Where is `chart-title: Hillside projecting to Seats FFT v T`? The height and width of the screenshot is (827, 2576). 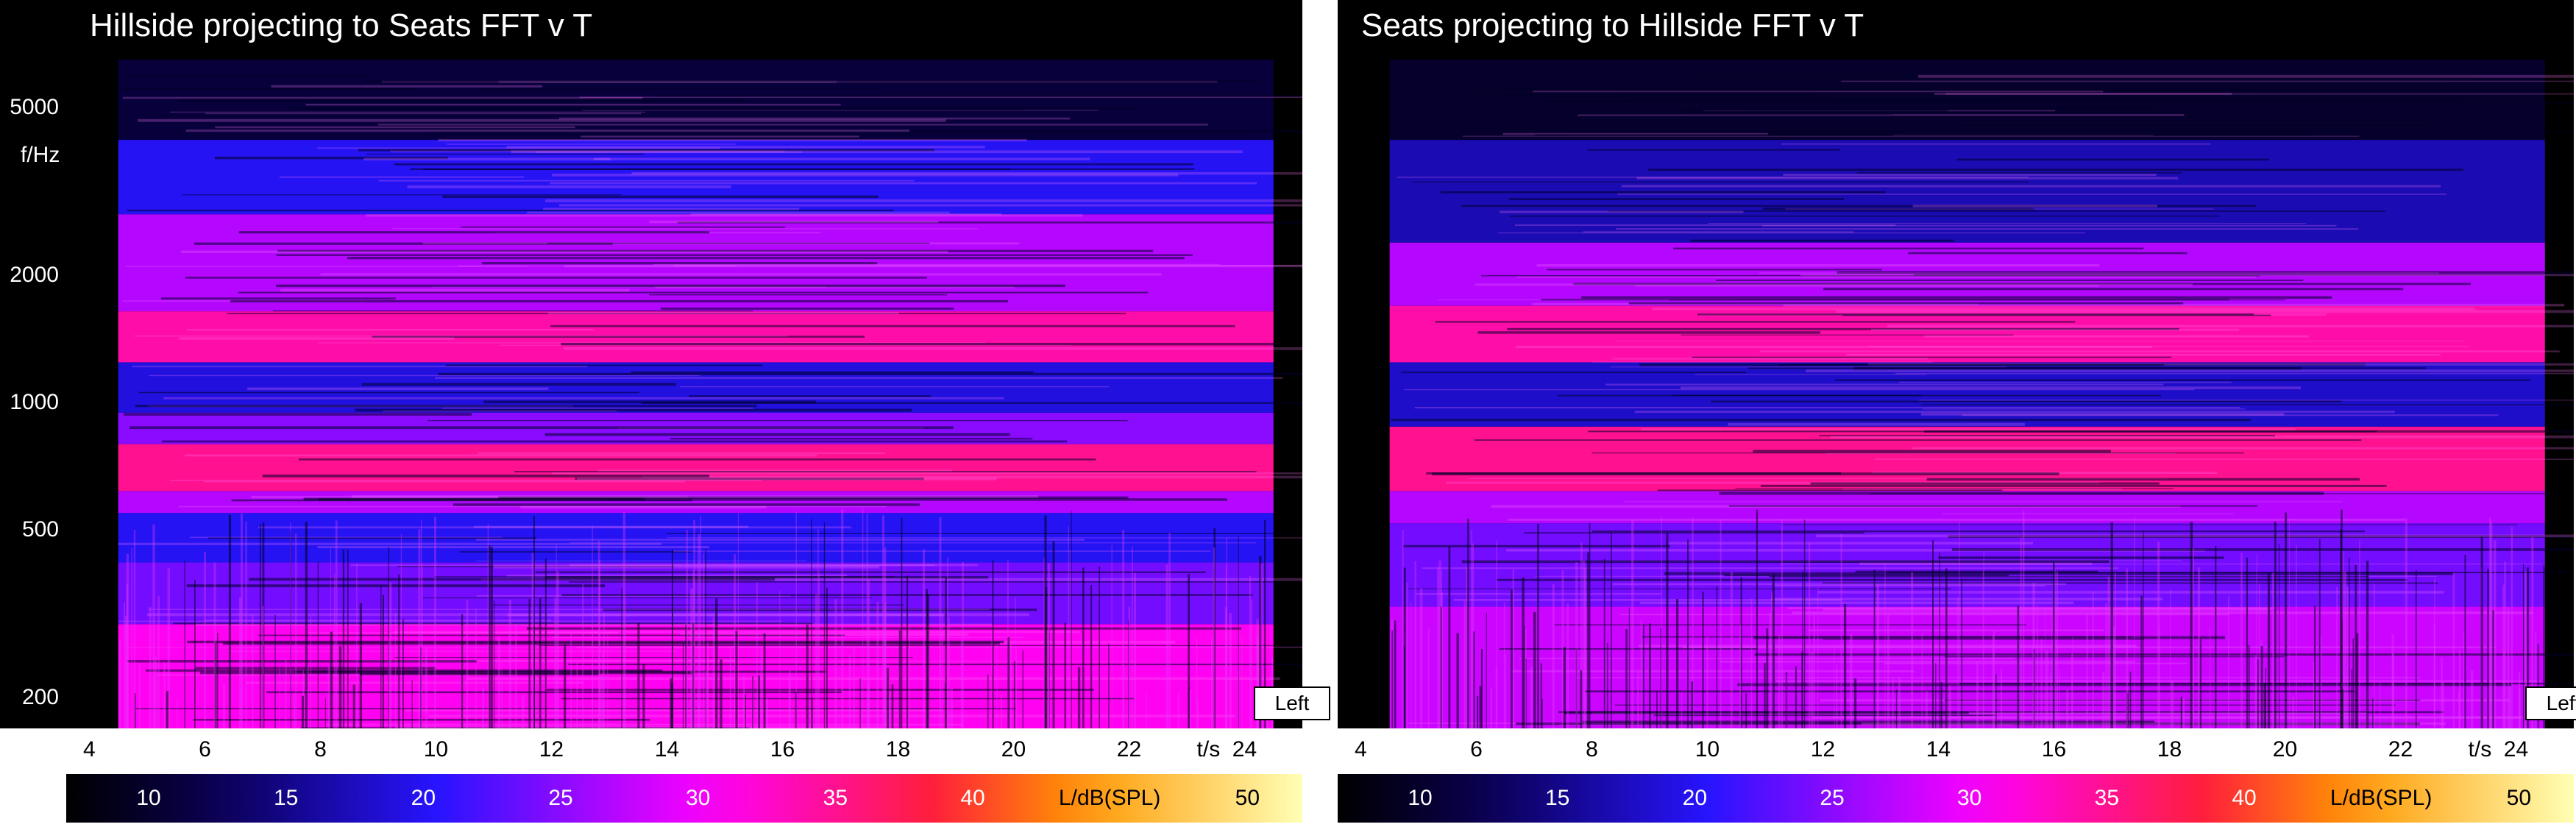
chart-title: Hillside projecting to Seats FFT v T is located at coordinates (341, 25).